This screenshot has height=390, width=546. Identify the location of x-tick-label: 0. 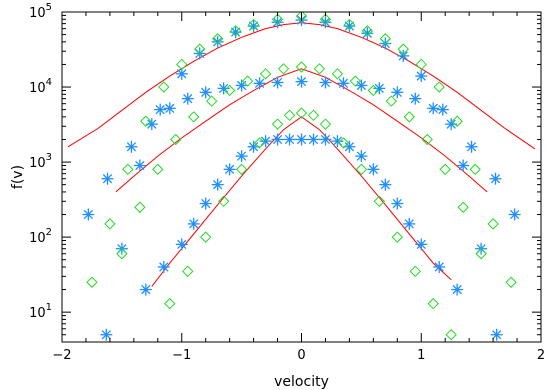
(301, 355).